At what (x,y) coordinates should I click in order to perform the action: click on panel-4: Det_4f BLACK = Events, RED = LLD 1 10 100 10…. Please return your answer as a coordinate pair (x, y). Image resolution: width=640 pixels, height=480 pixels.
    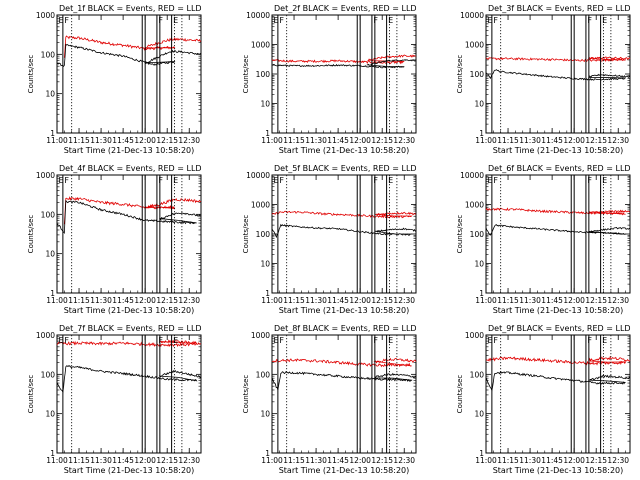
    Looking at the image, I should click on (114, 239).